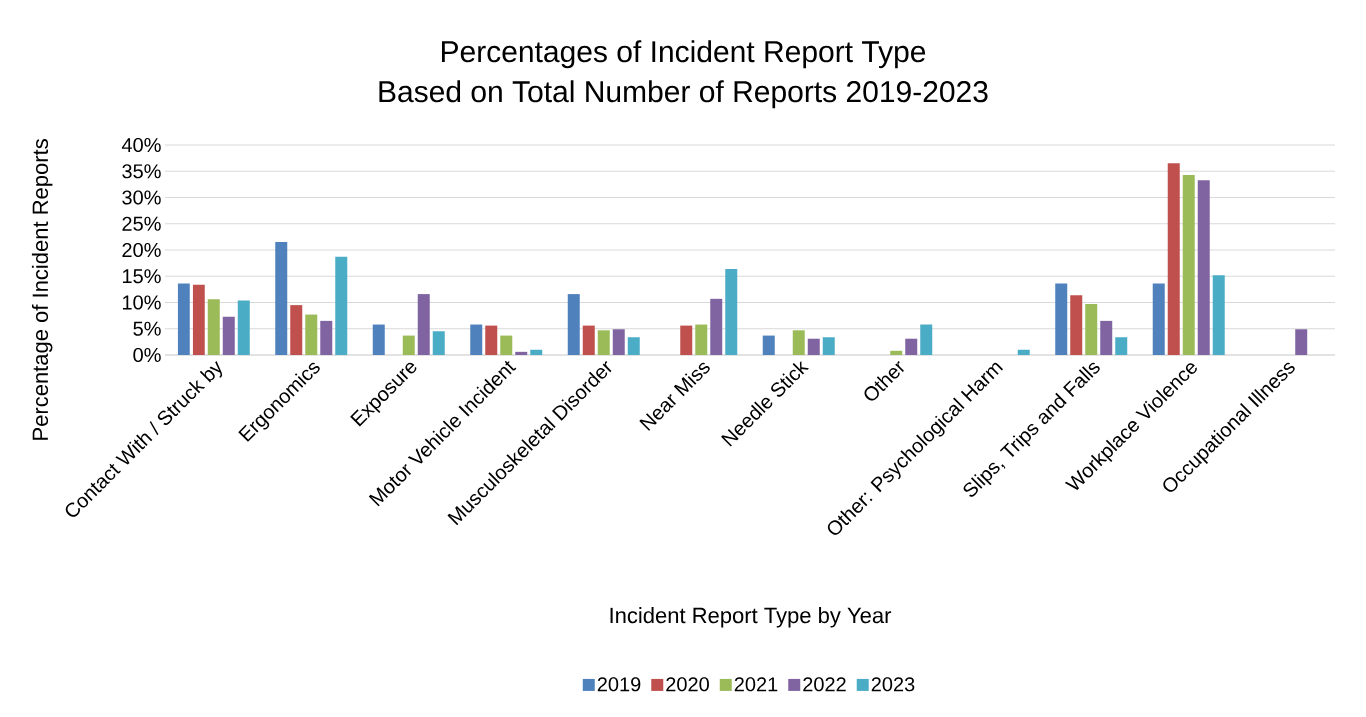 This screenshot has width=1366, height=717. What do you see at coordinates (147, 355) in the screenshot?
I see `y-tick-label: 0%` at bounding box center [147, 355].